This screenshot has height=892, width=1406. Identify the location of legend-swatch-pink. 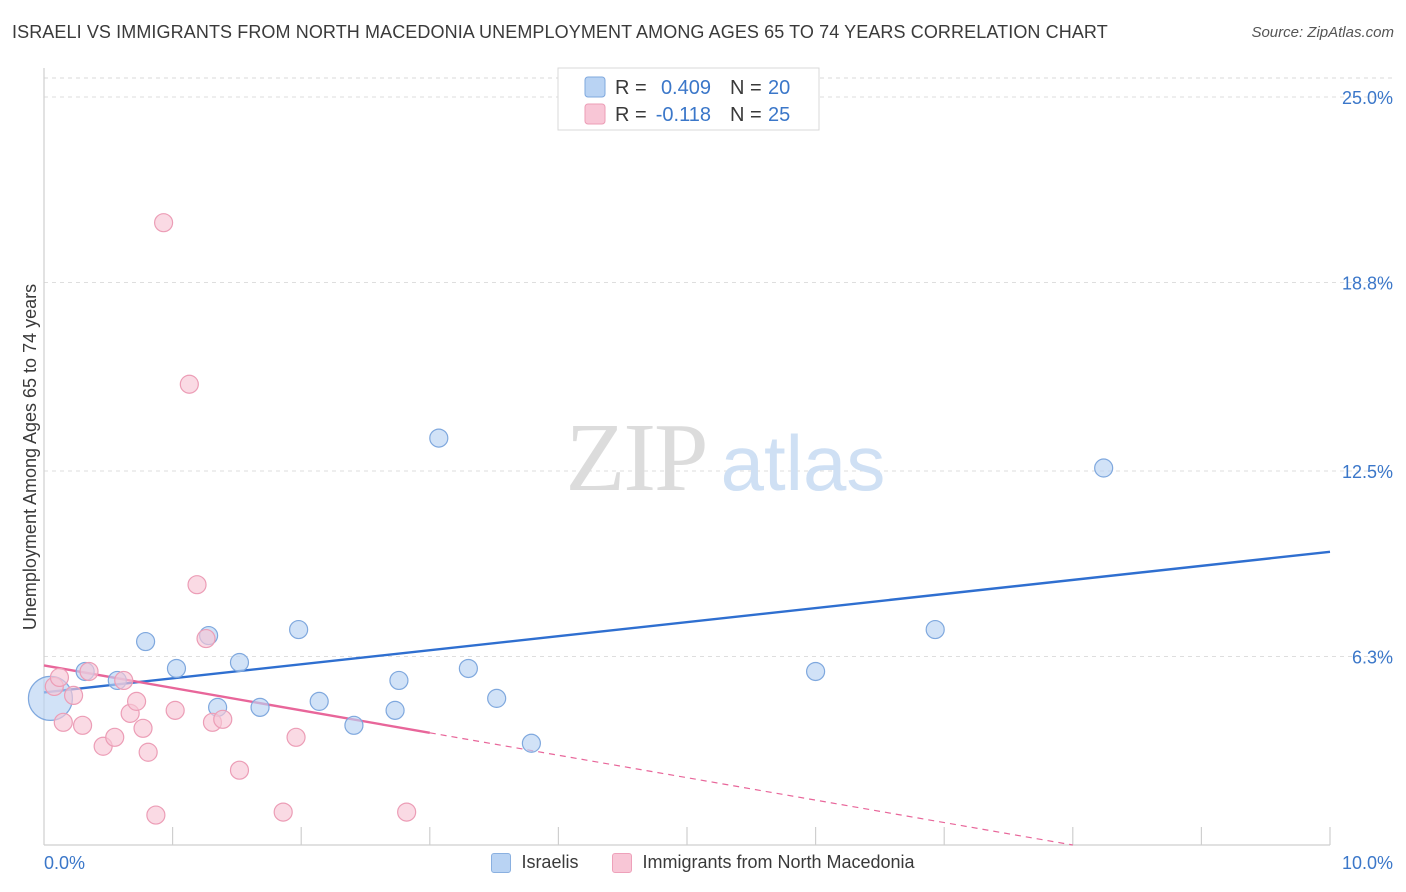
(622, 862).